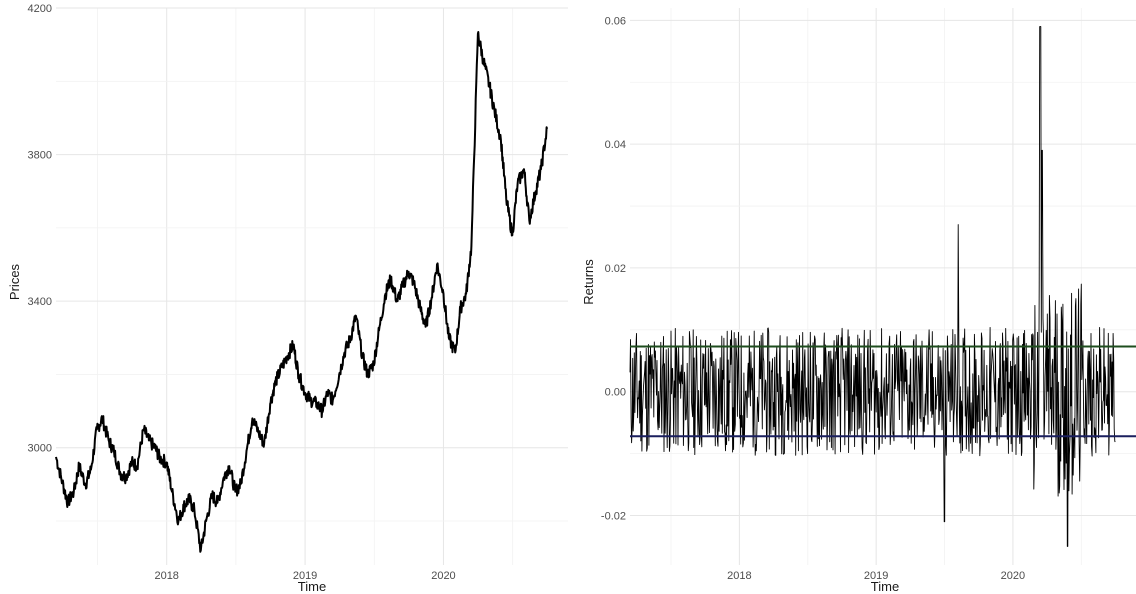  I want to click on returns-x-tick-label: 2019, so click(876, 576).